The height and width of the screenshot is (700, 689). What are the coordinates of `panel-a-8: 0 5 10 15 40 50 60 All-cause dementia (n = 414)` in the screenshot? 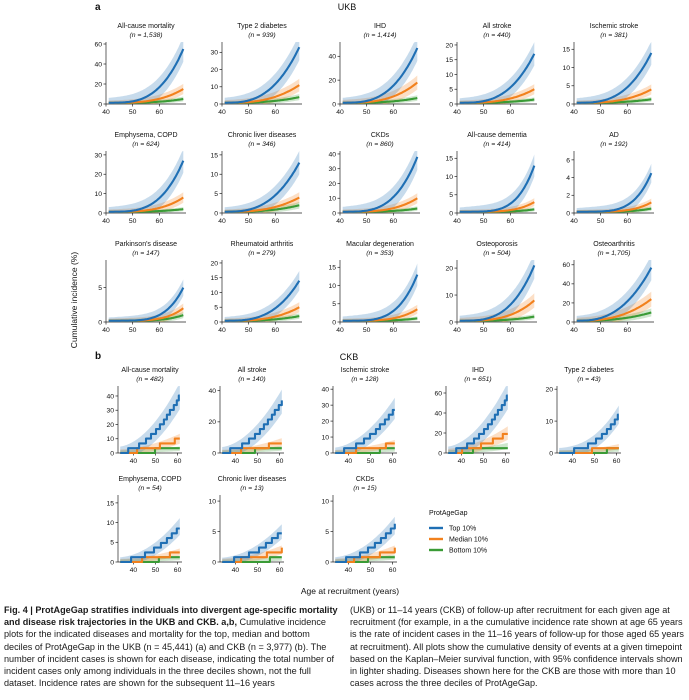 It's located at (491, 178).